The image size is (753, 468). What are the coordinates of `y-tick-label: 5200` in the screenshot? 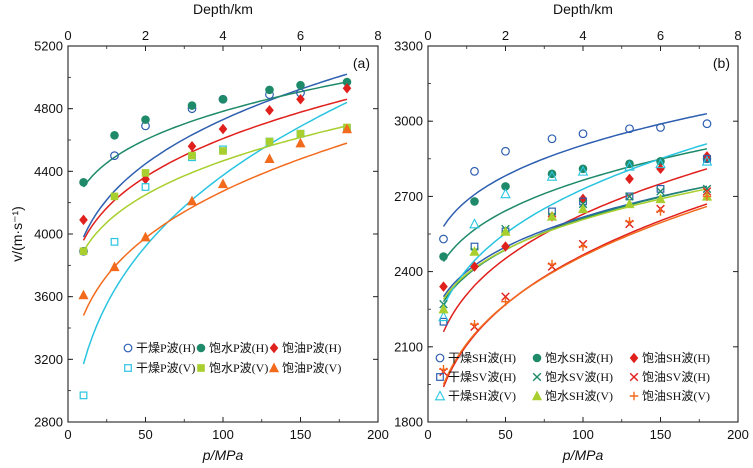 It's located at (48, 46).